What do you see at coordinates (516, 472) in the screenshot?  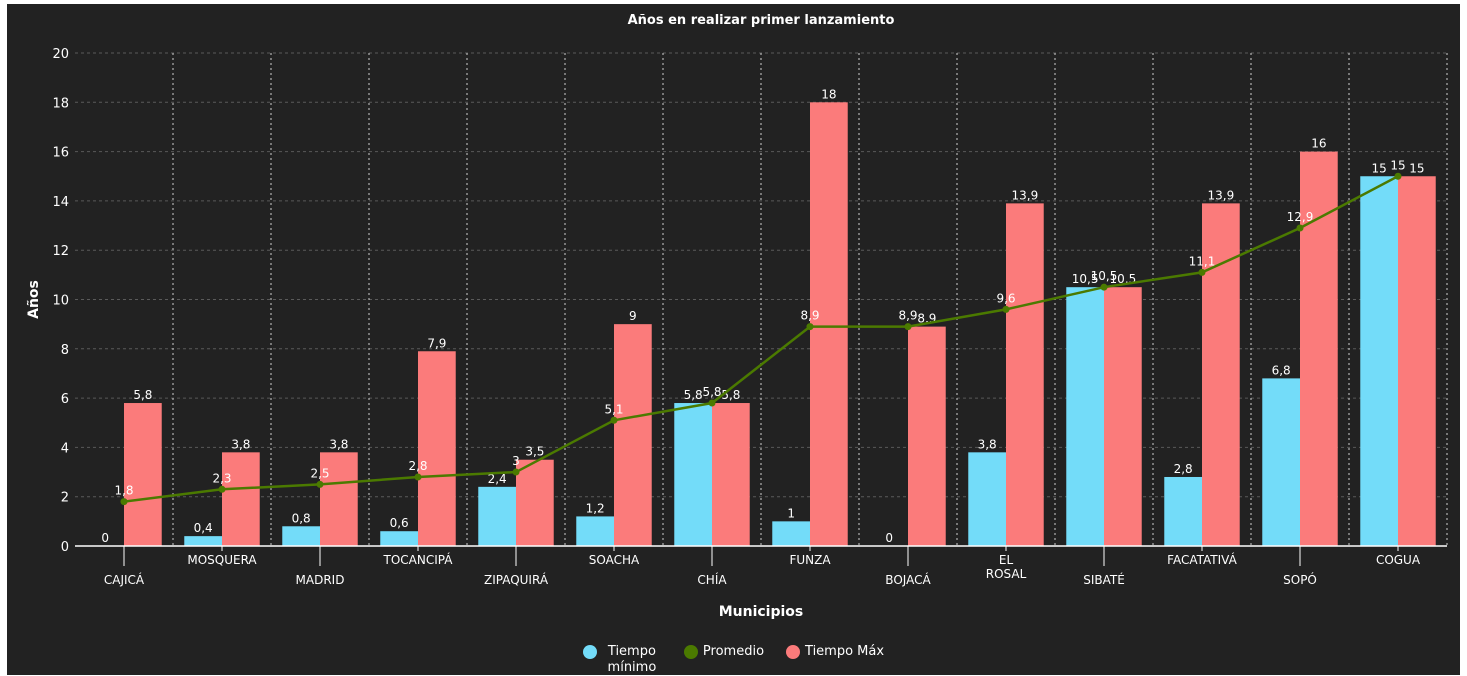 I see `point-promedio-zipaquira` at bounding box center [516, 472].